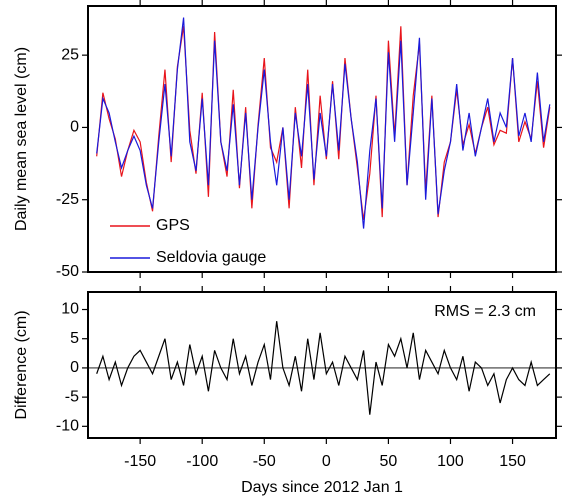 The height and width of the screenshot is (499, 576). What do you see at coordinates (322, 487) in the screenshot?
I see `x-axis-title: Days since 2012 Jan 1` at bounding box center [322, 487].